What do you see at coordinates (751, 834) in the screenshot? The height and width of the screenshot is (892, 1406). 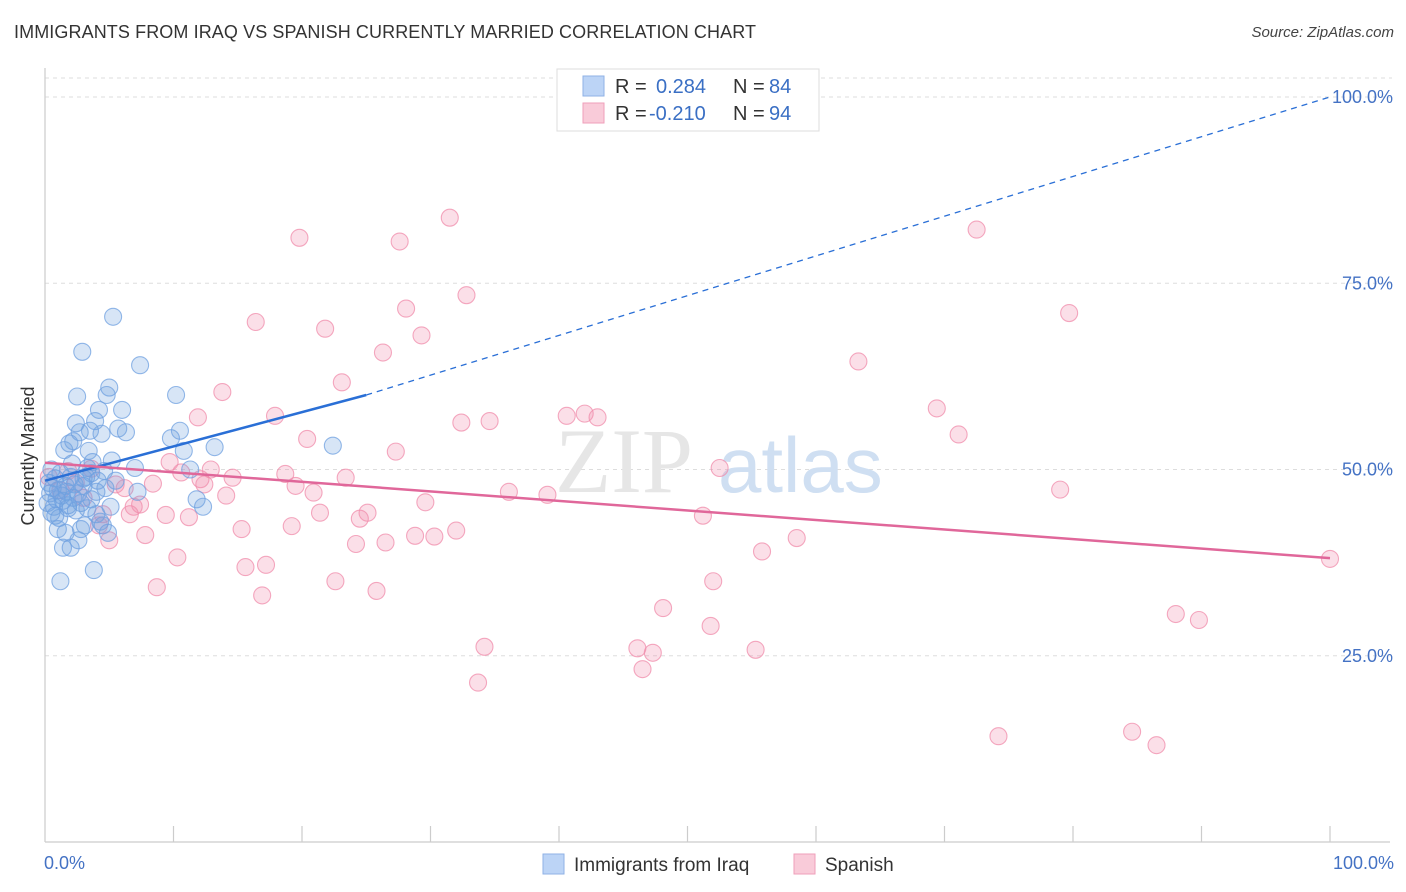 I see `x-ticks` at bounding box center [751, 834].